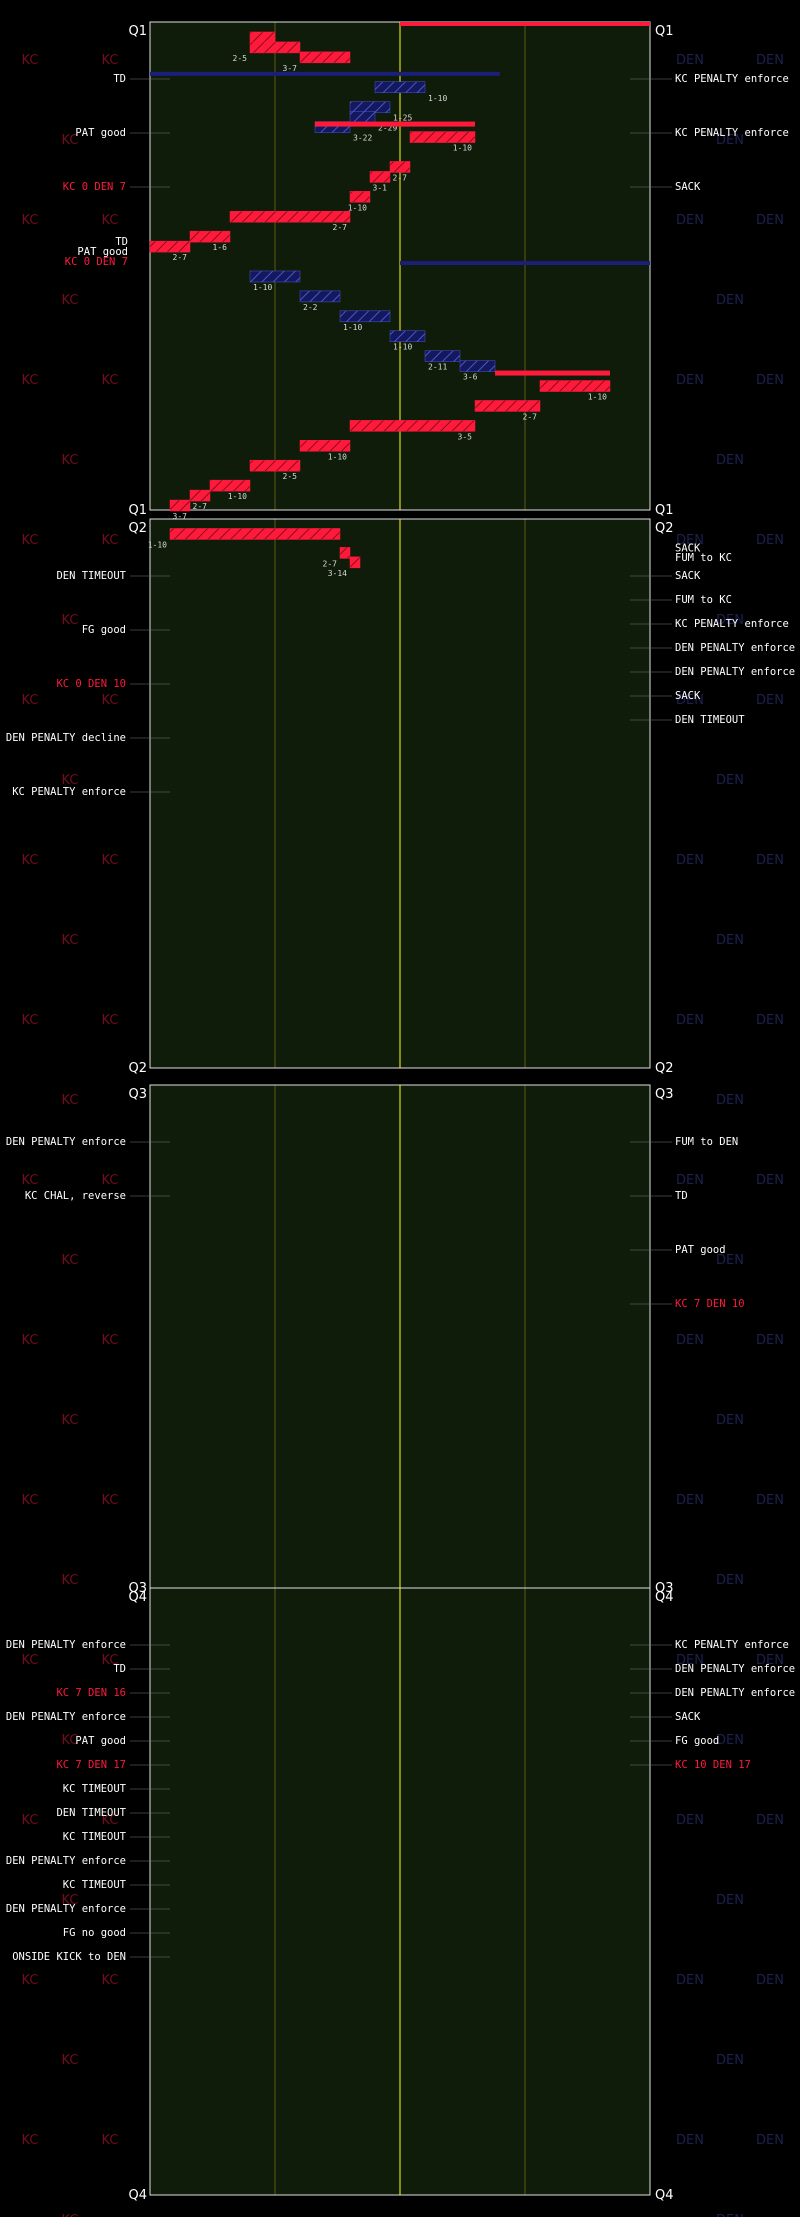 The width and height of the screenshot is (800, 2217). What do you see at coordinates (95, 1885) in the screenshot?
I see `event-label: KC TIMEOUT` at bounding box center [95, 1885].